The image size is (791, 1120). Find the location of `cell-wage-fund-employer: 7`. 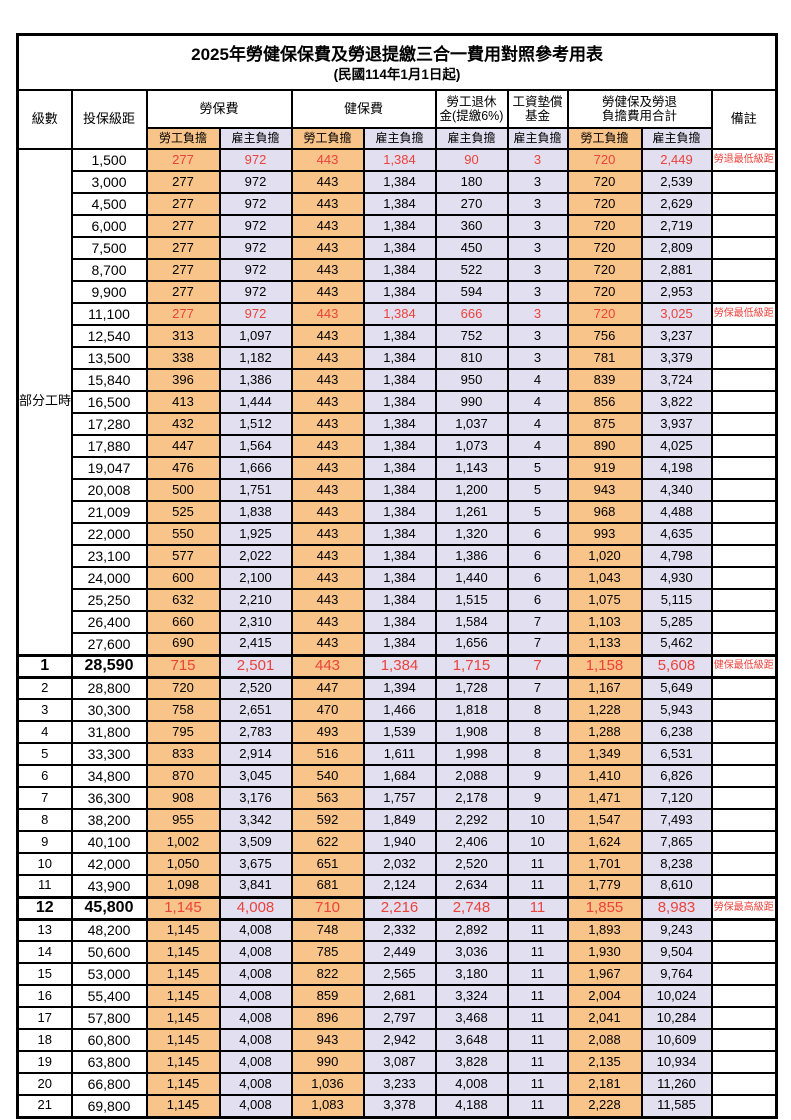

cell-wage-fund-employer: 7 is located at coordinates (537, 688).